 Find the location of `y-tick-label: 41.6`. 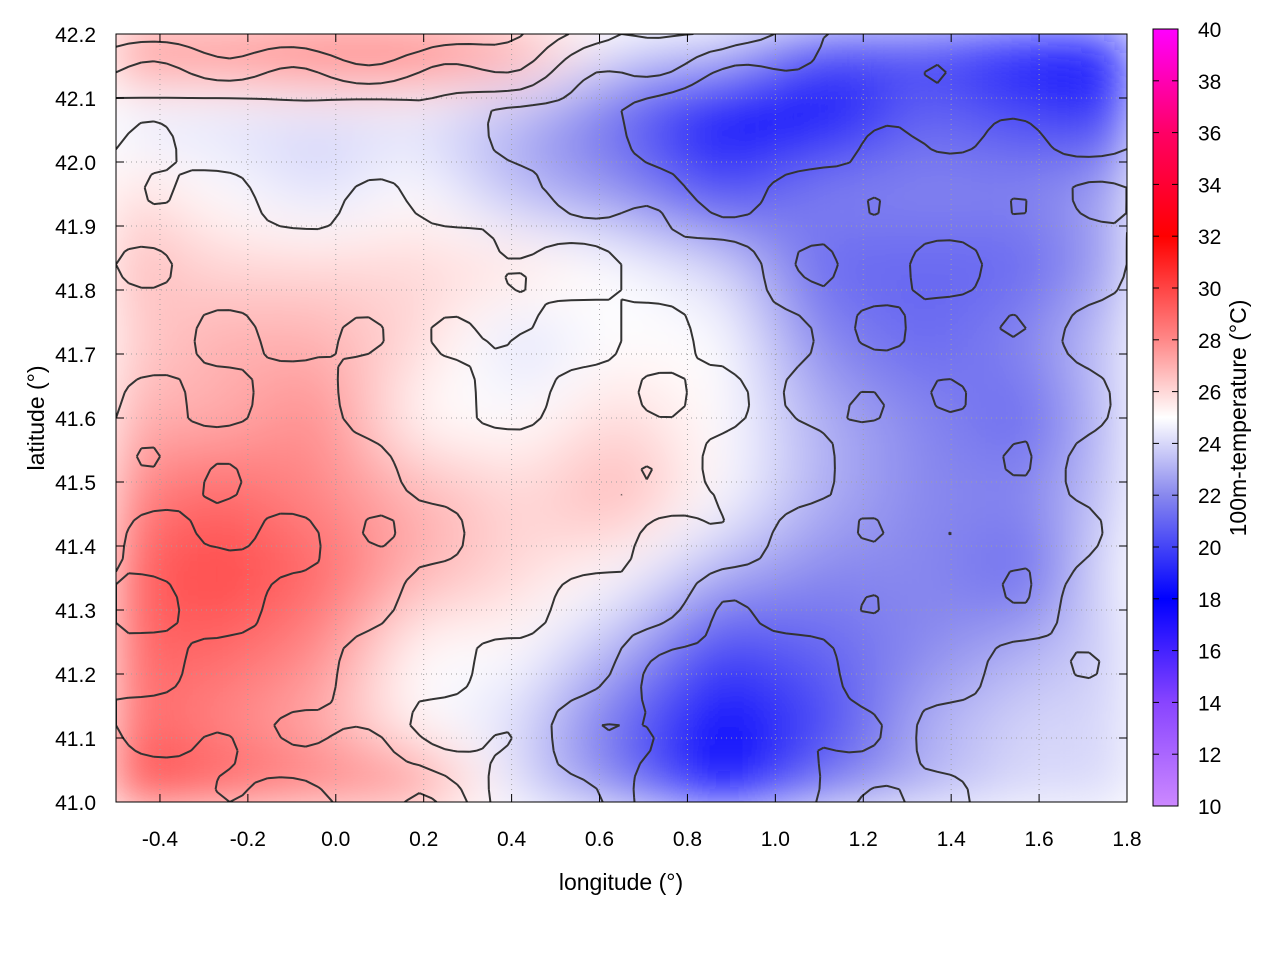

y-tick-label: 41.6 is located at coordinates (75, 419).